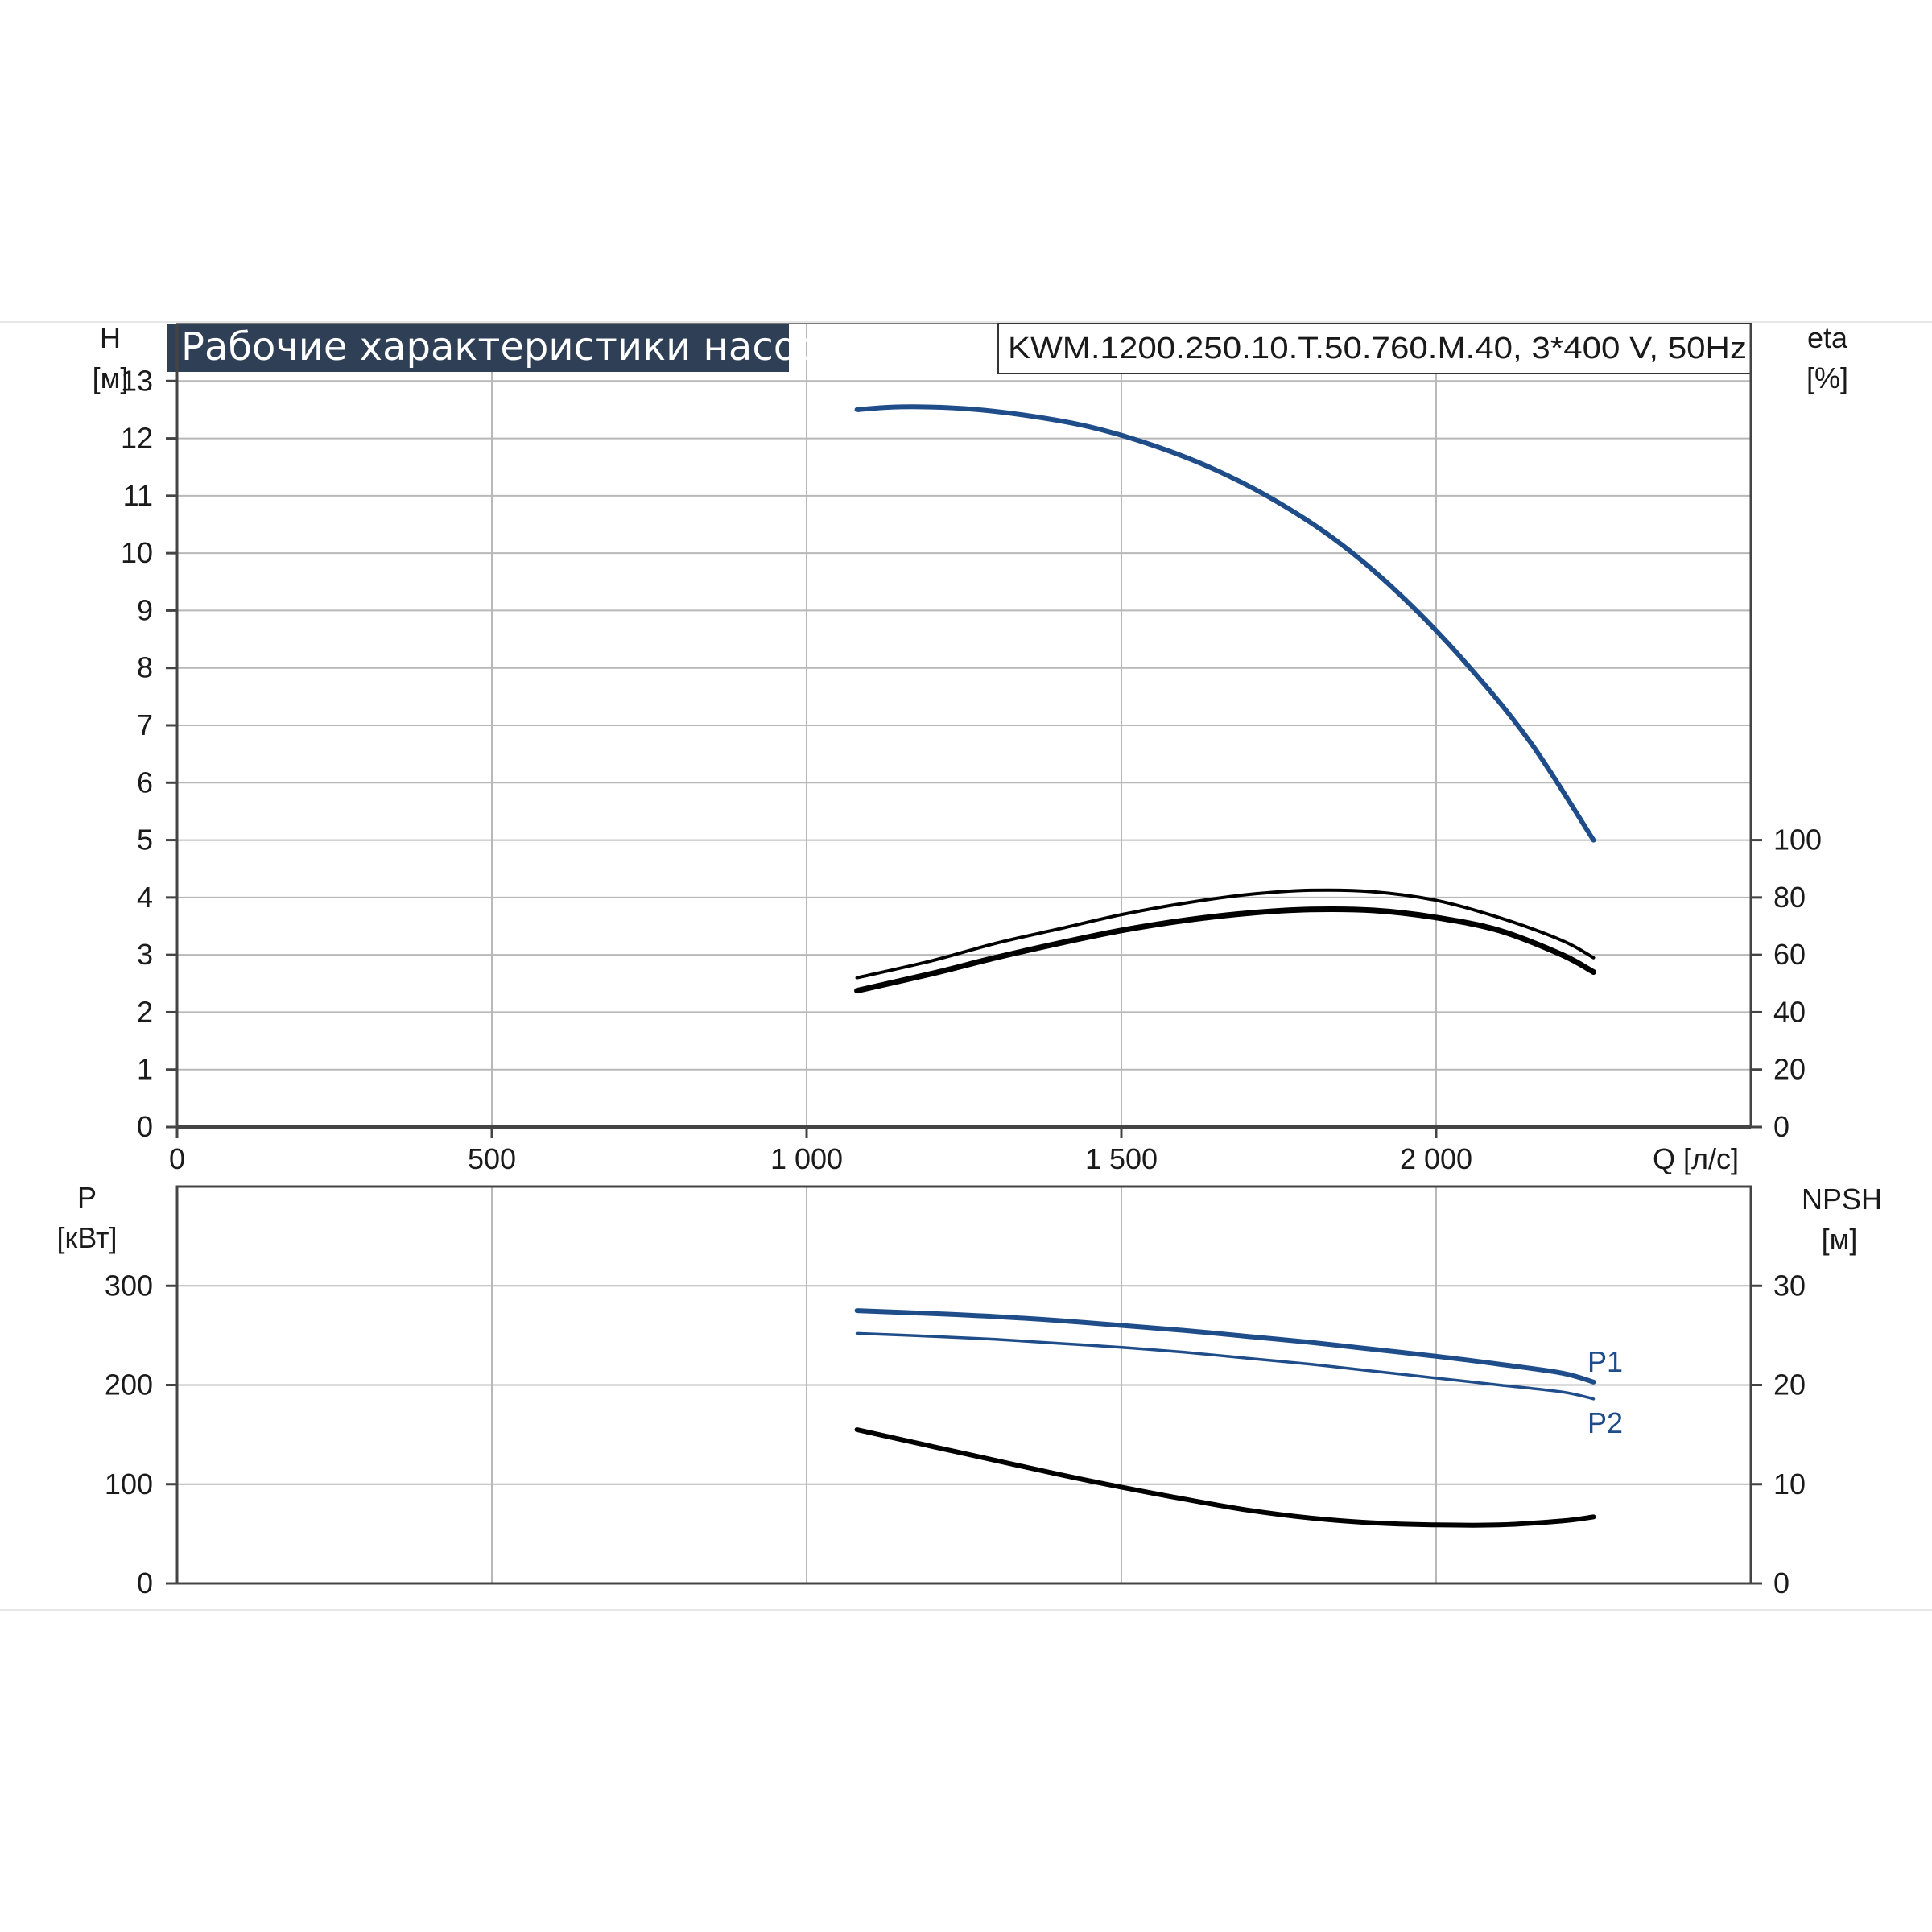  Describe the element at coordinates (129, 1285) in the screenshot. I see `lower-left-tick-label: 300` at that location.